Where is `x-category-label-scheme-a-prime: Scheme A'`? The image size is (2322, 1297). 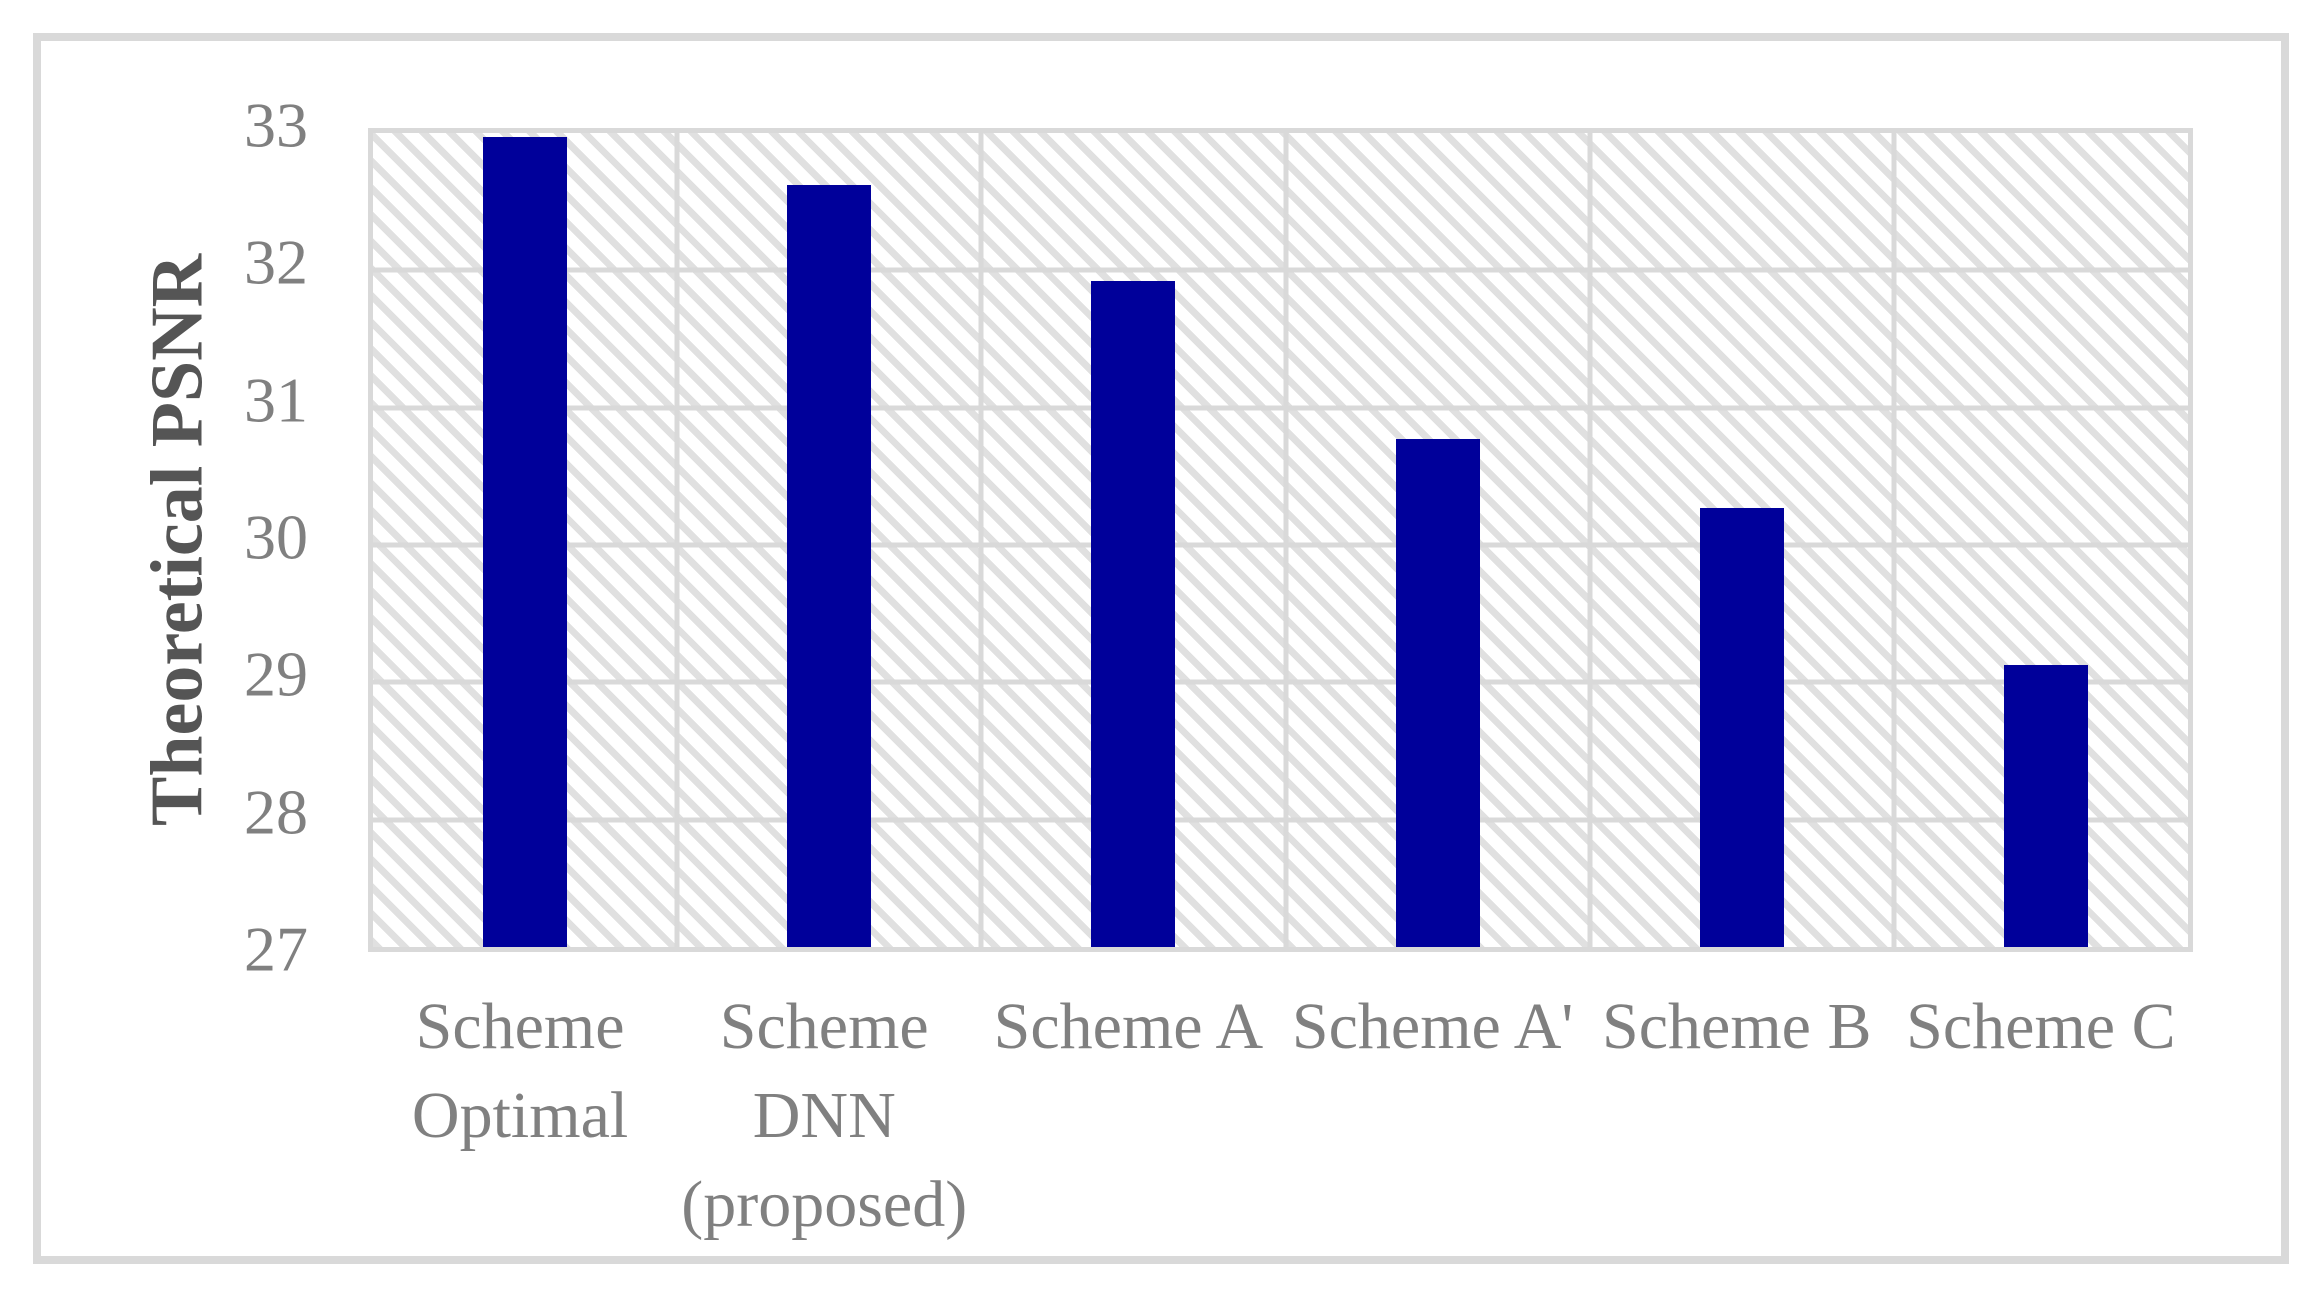 x-category-label-scheme-a-prime: Scheme A' is located at coordinates (1432, 1026).